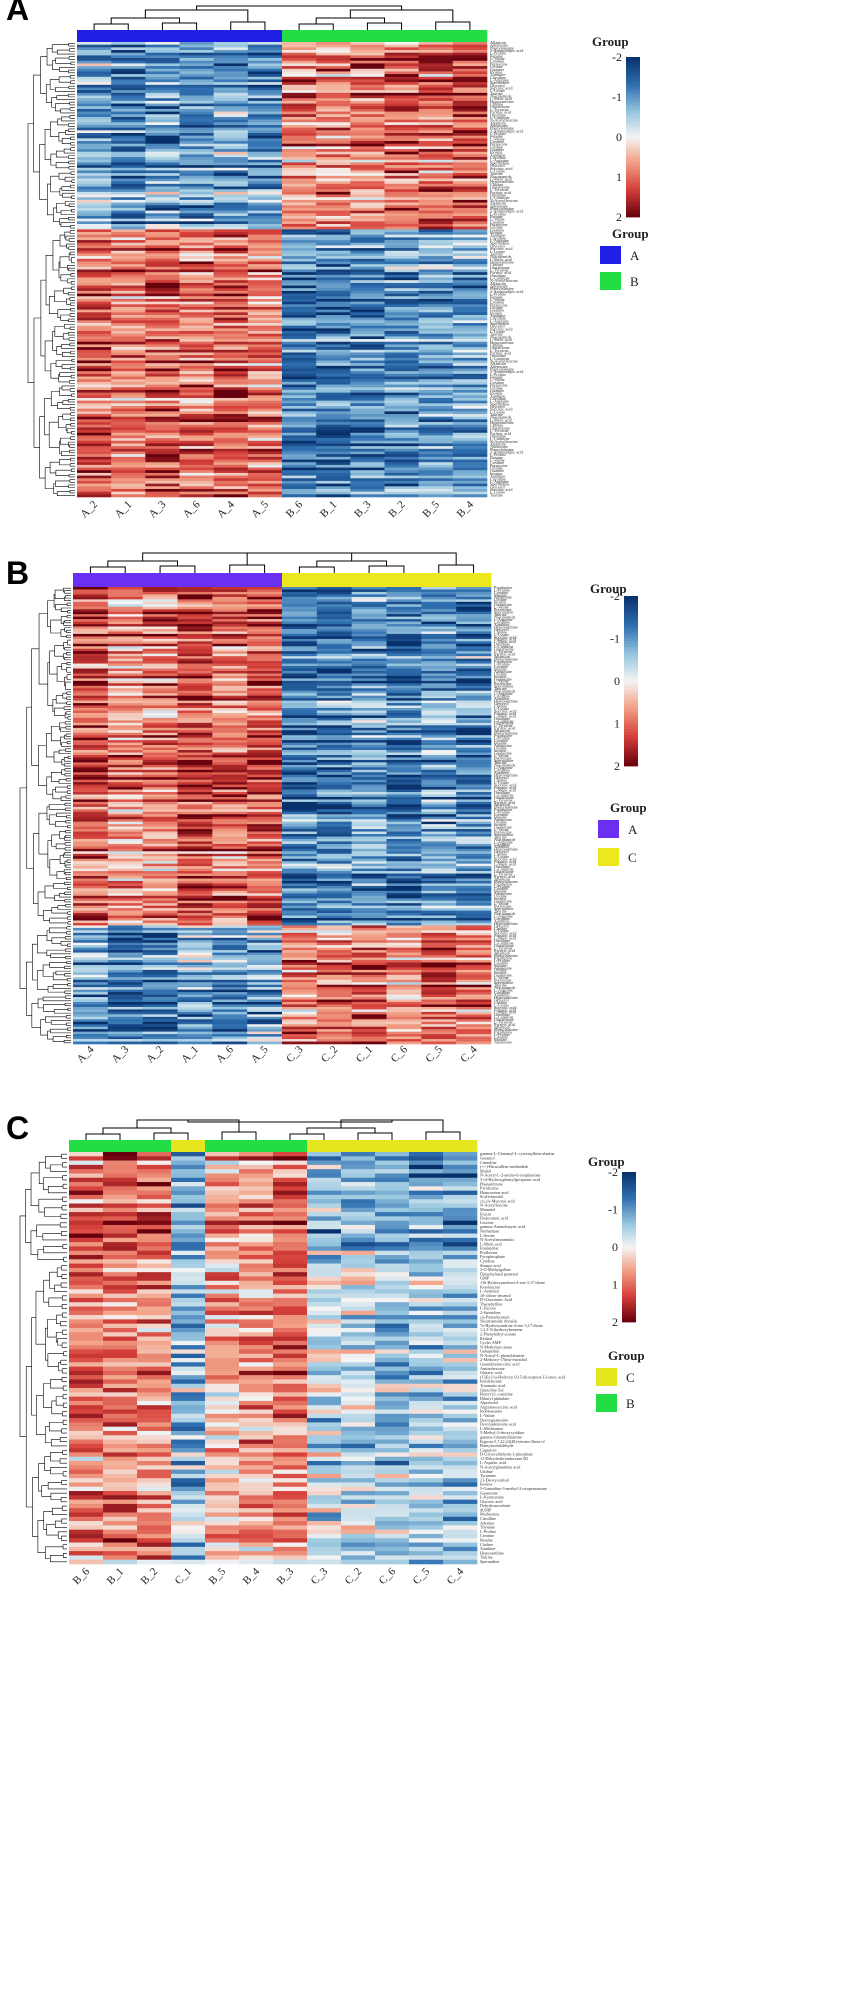 This screenshot has height=2009, width=850. I want to click on row-label: Guanosine, so click(503, 901).